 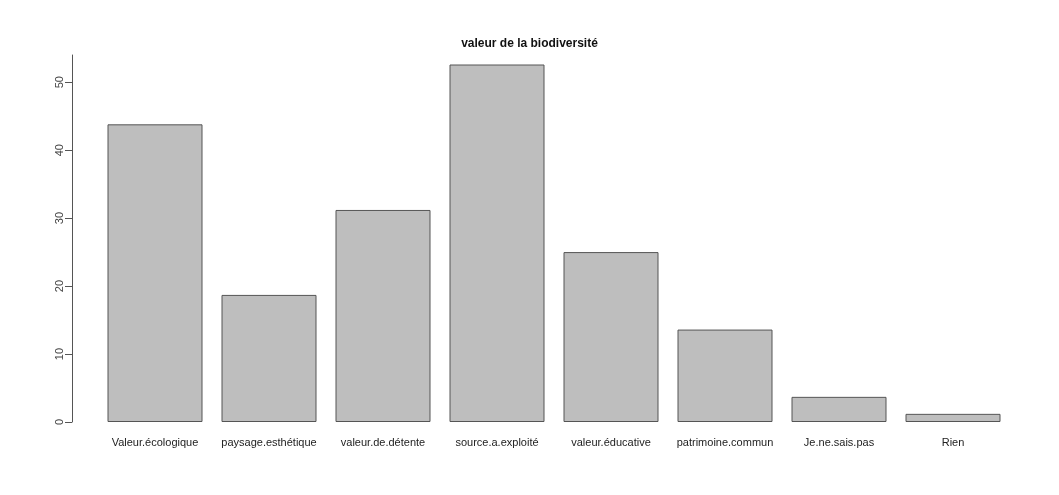 What do you see at coordinates (58, 354) in the screenshot?
I see `y-tick-label: 10` at bounding box center [58, 354].